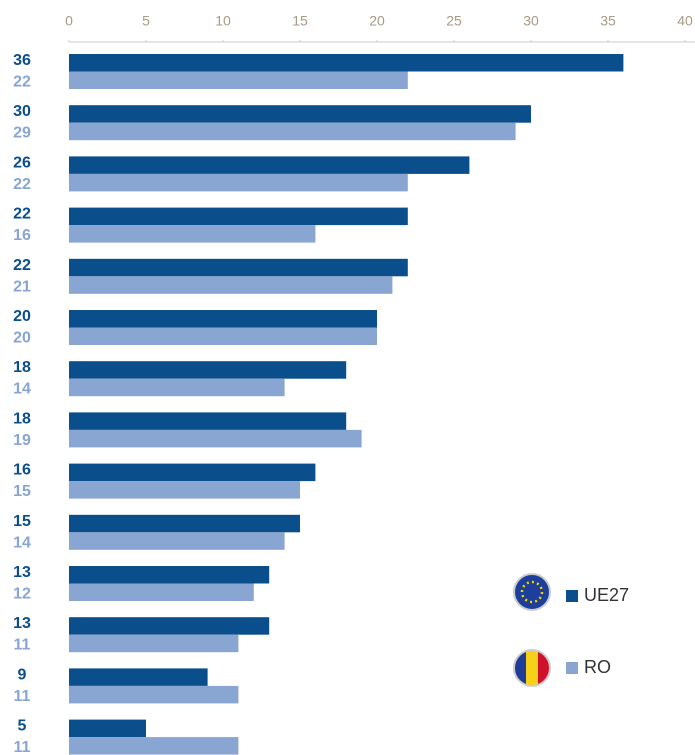  I want to click on x-tick-label: 30, so click(531, 21).